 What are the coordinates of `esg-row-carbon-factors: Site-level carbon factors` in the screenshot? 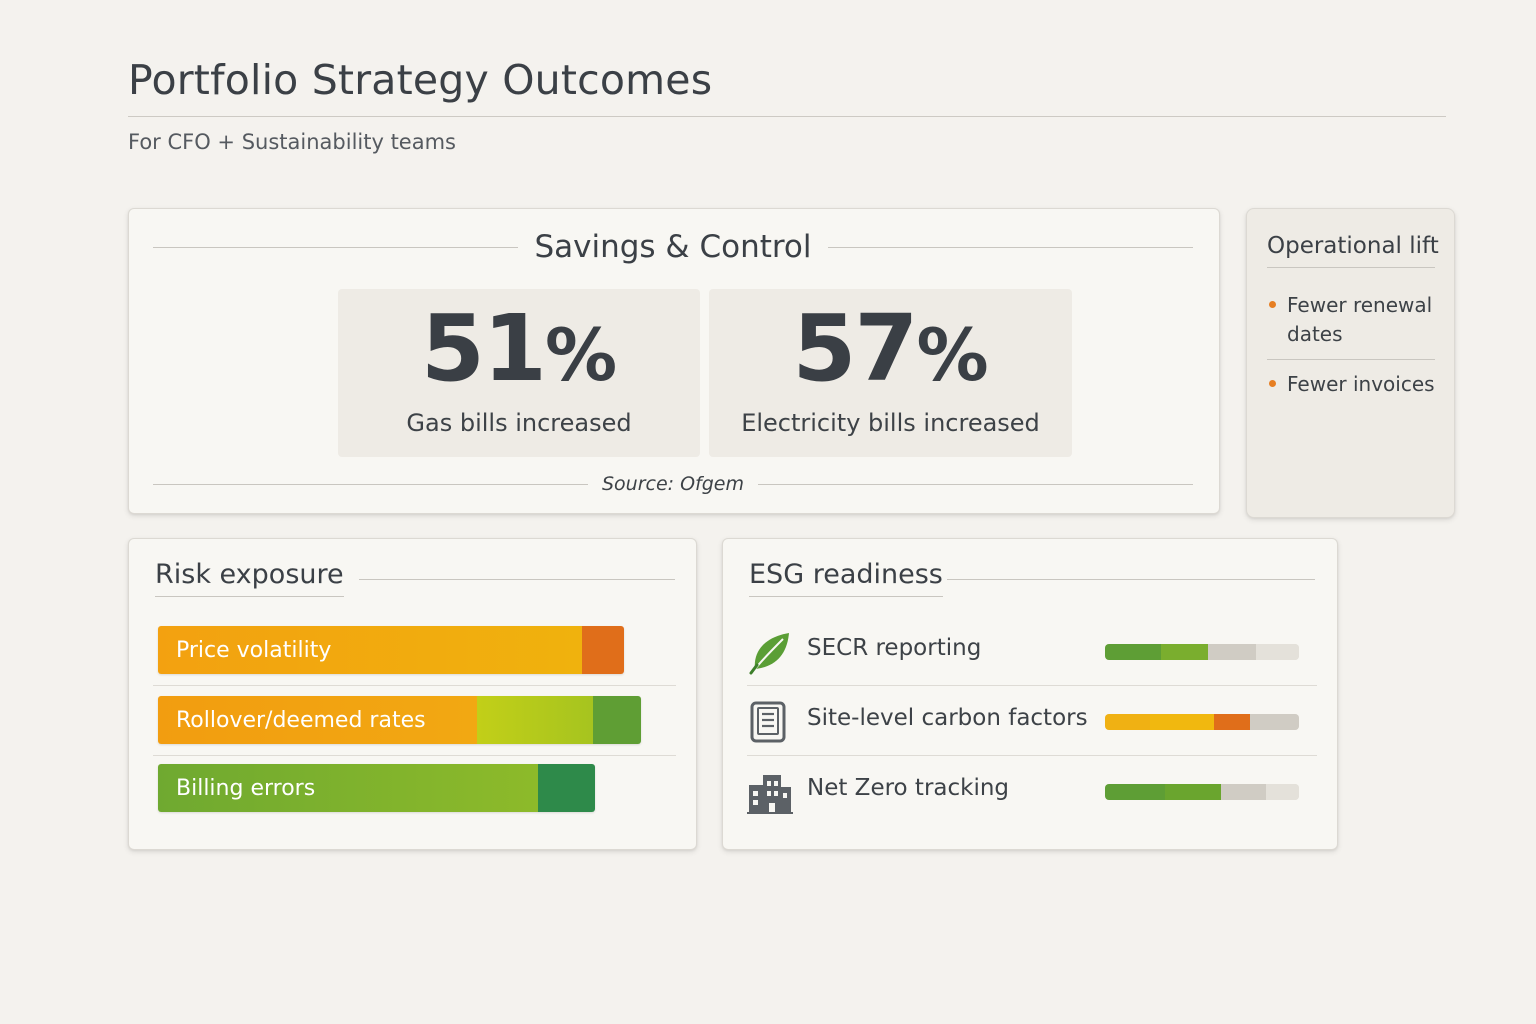 It's located at (1032, 720).